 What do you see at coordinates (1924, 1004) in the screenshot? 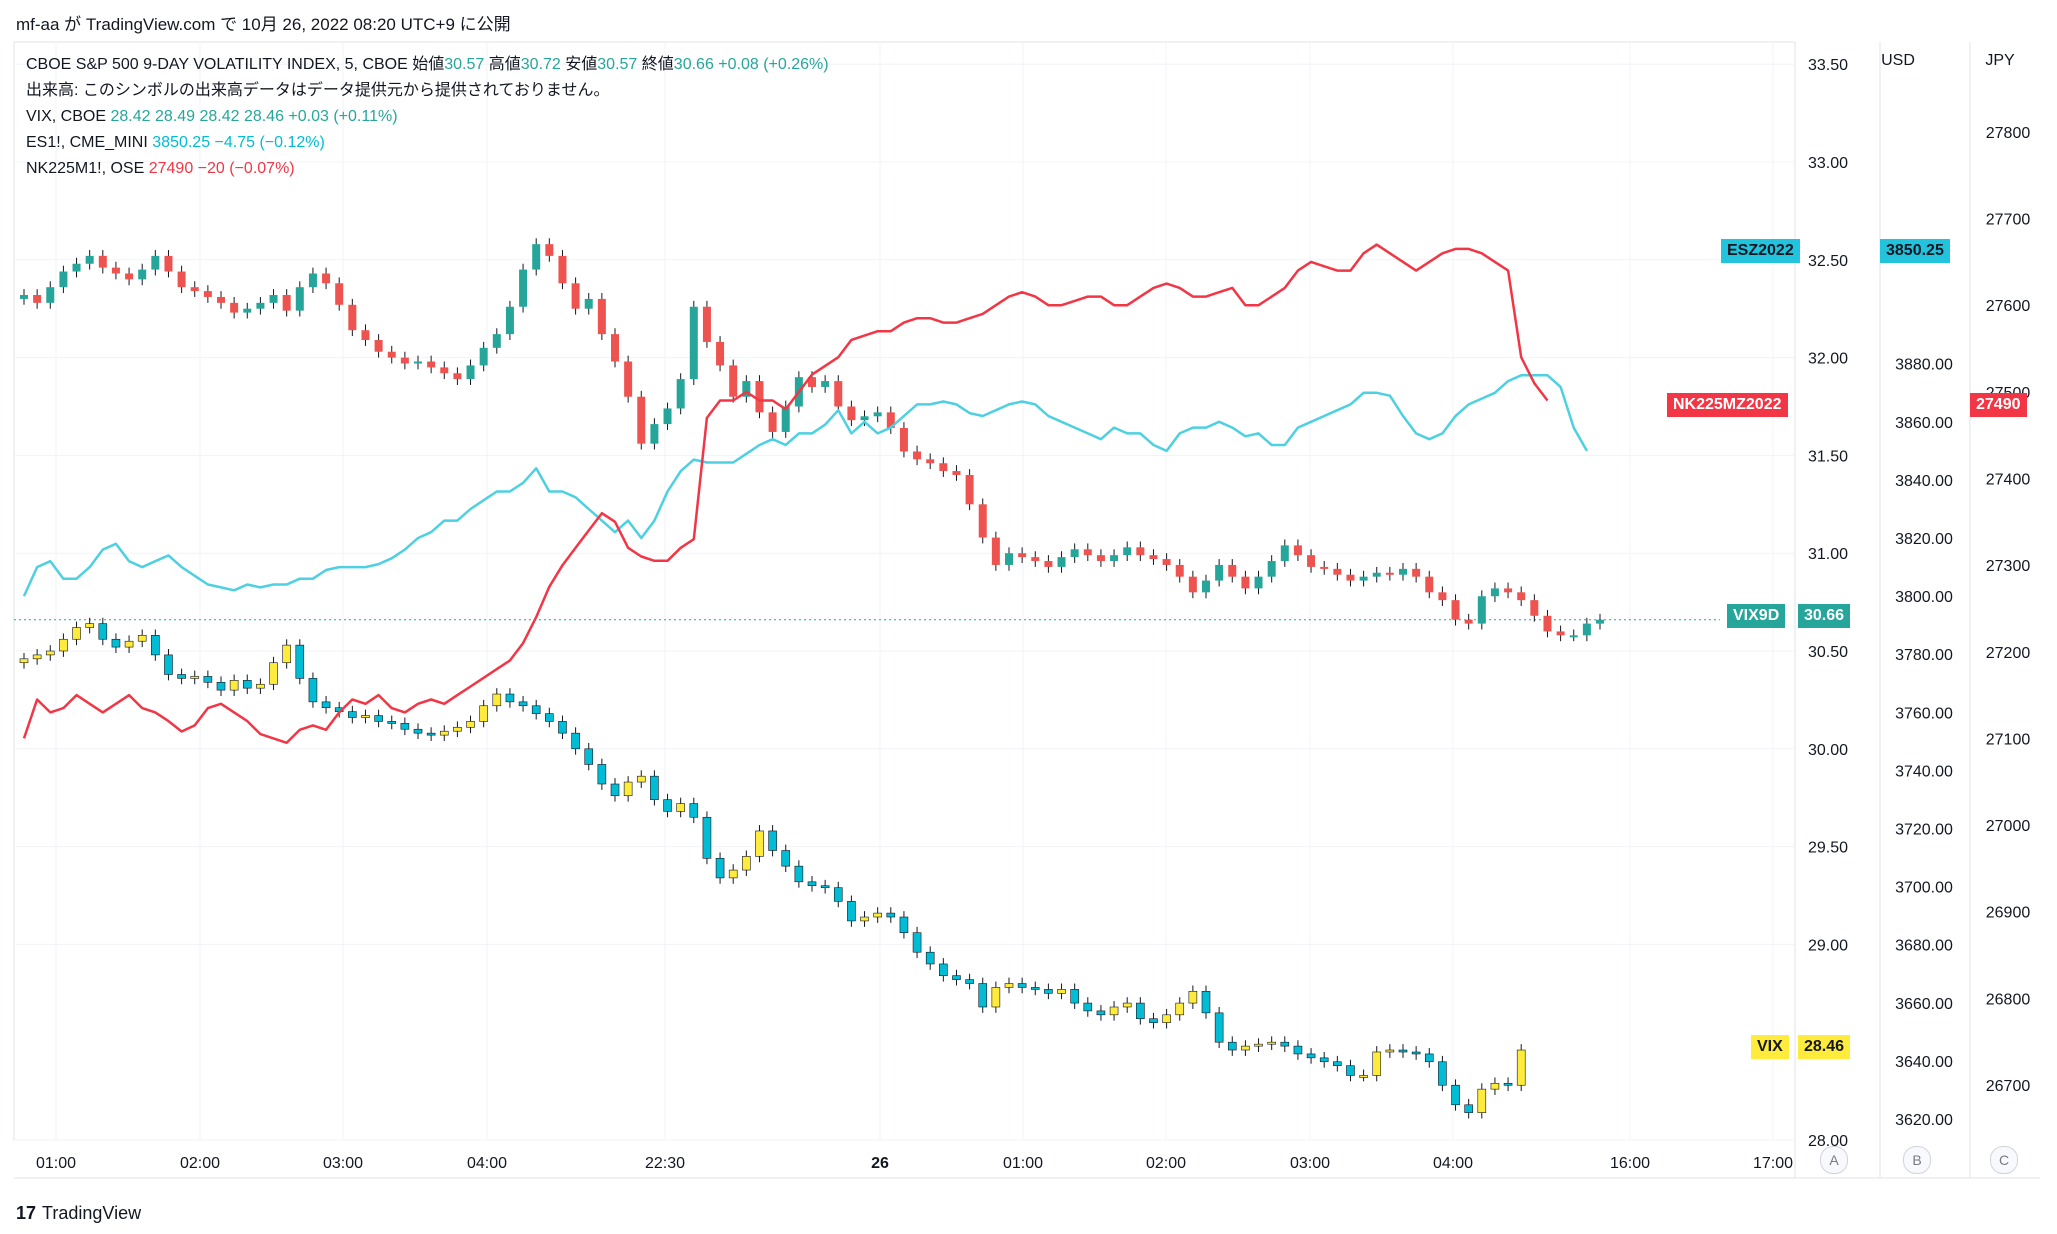
I see `usd-tick-label: 3660.00` at bounding box center [1924, 1004].